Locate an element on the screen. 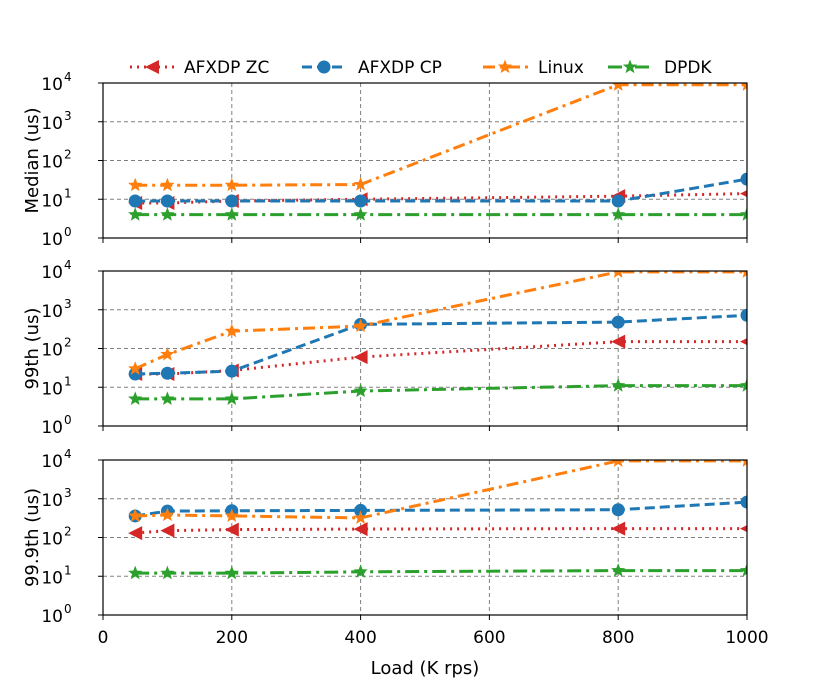  legend-item-dpdk: DPDK is located at coordinates (660, 68).